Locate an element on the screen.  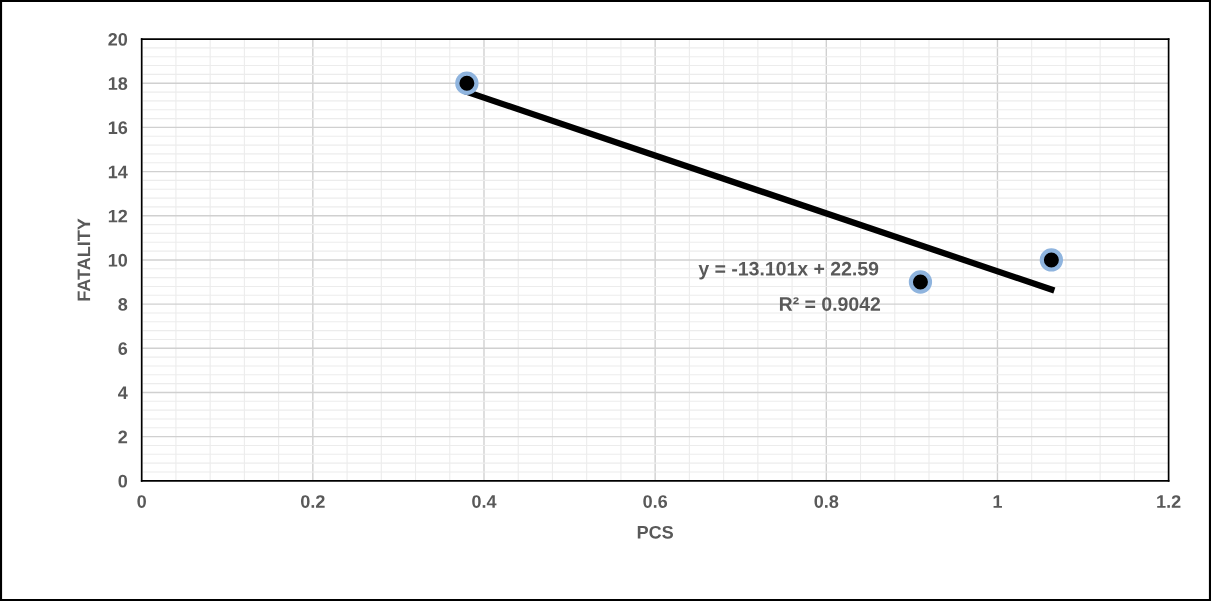
y-tick-label: 4 is located at coordinates (123, 392).